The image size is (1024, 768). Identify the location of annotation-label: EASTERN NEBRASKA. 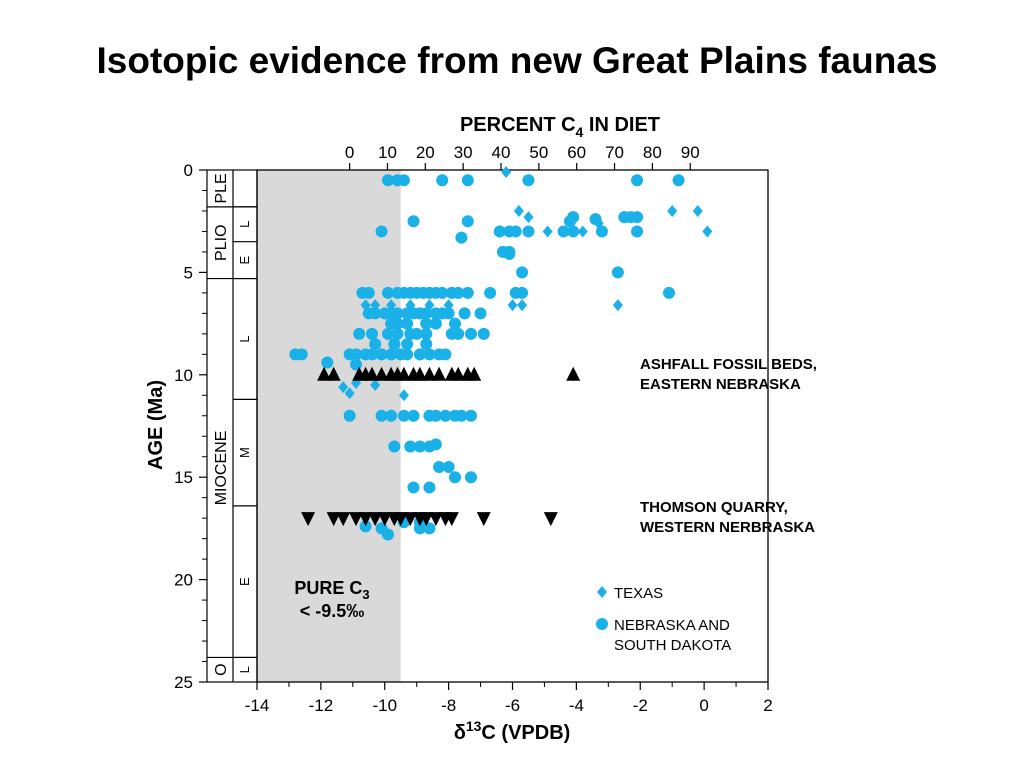
(720, 384).